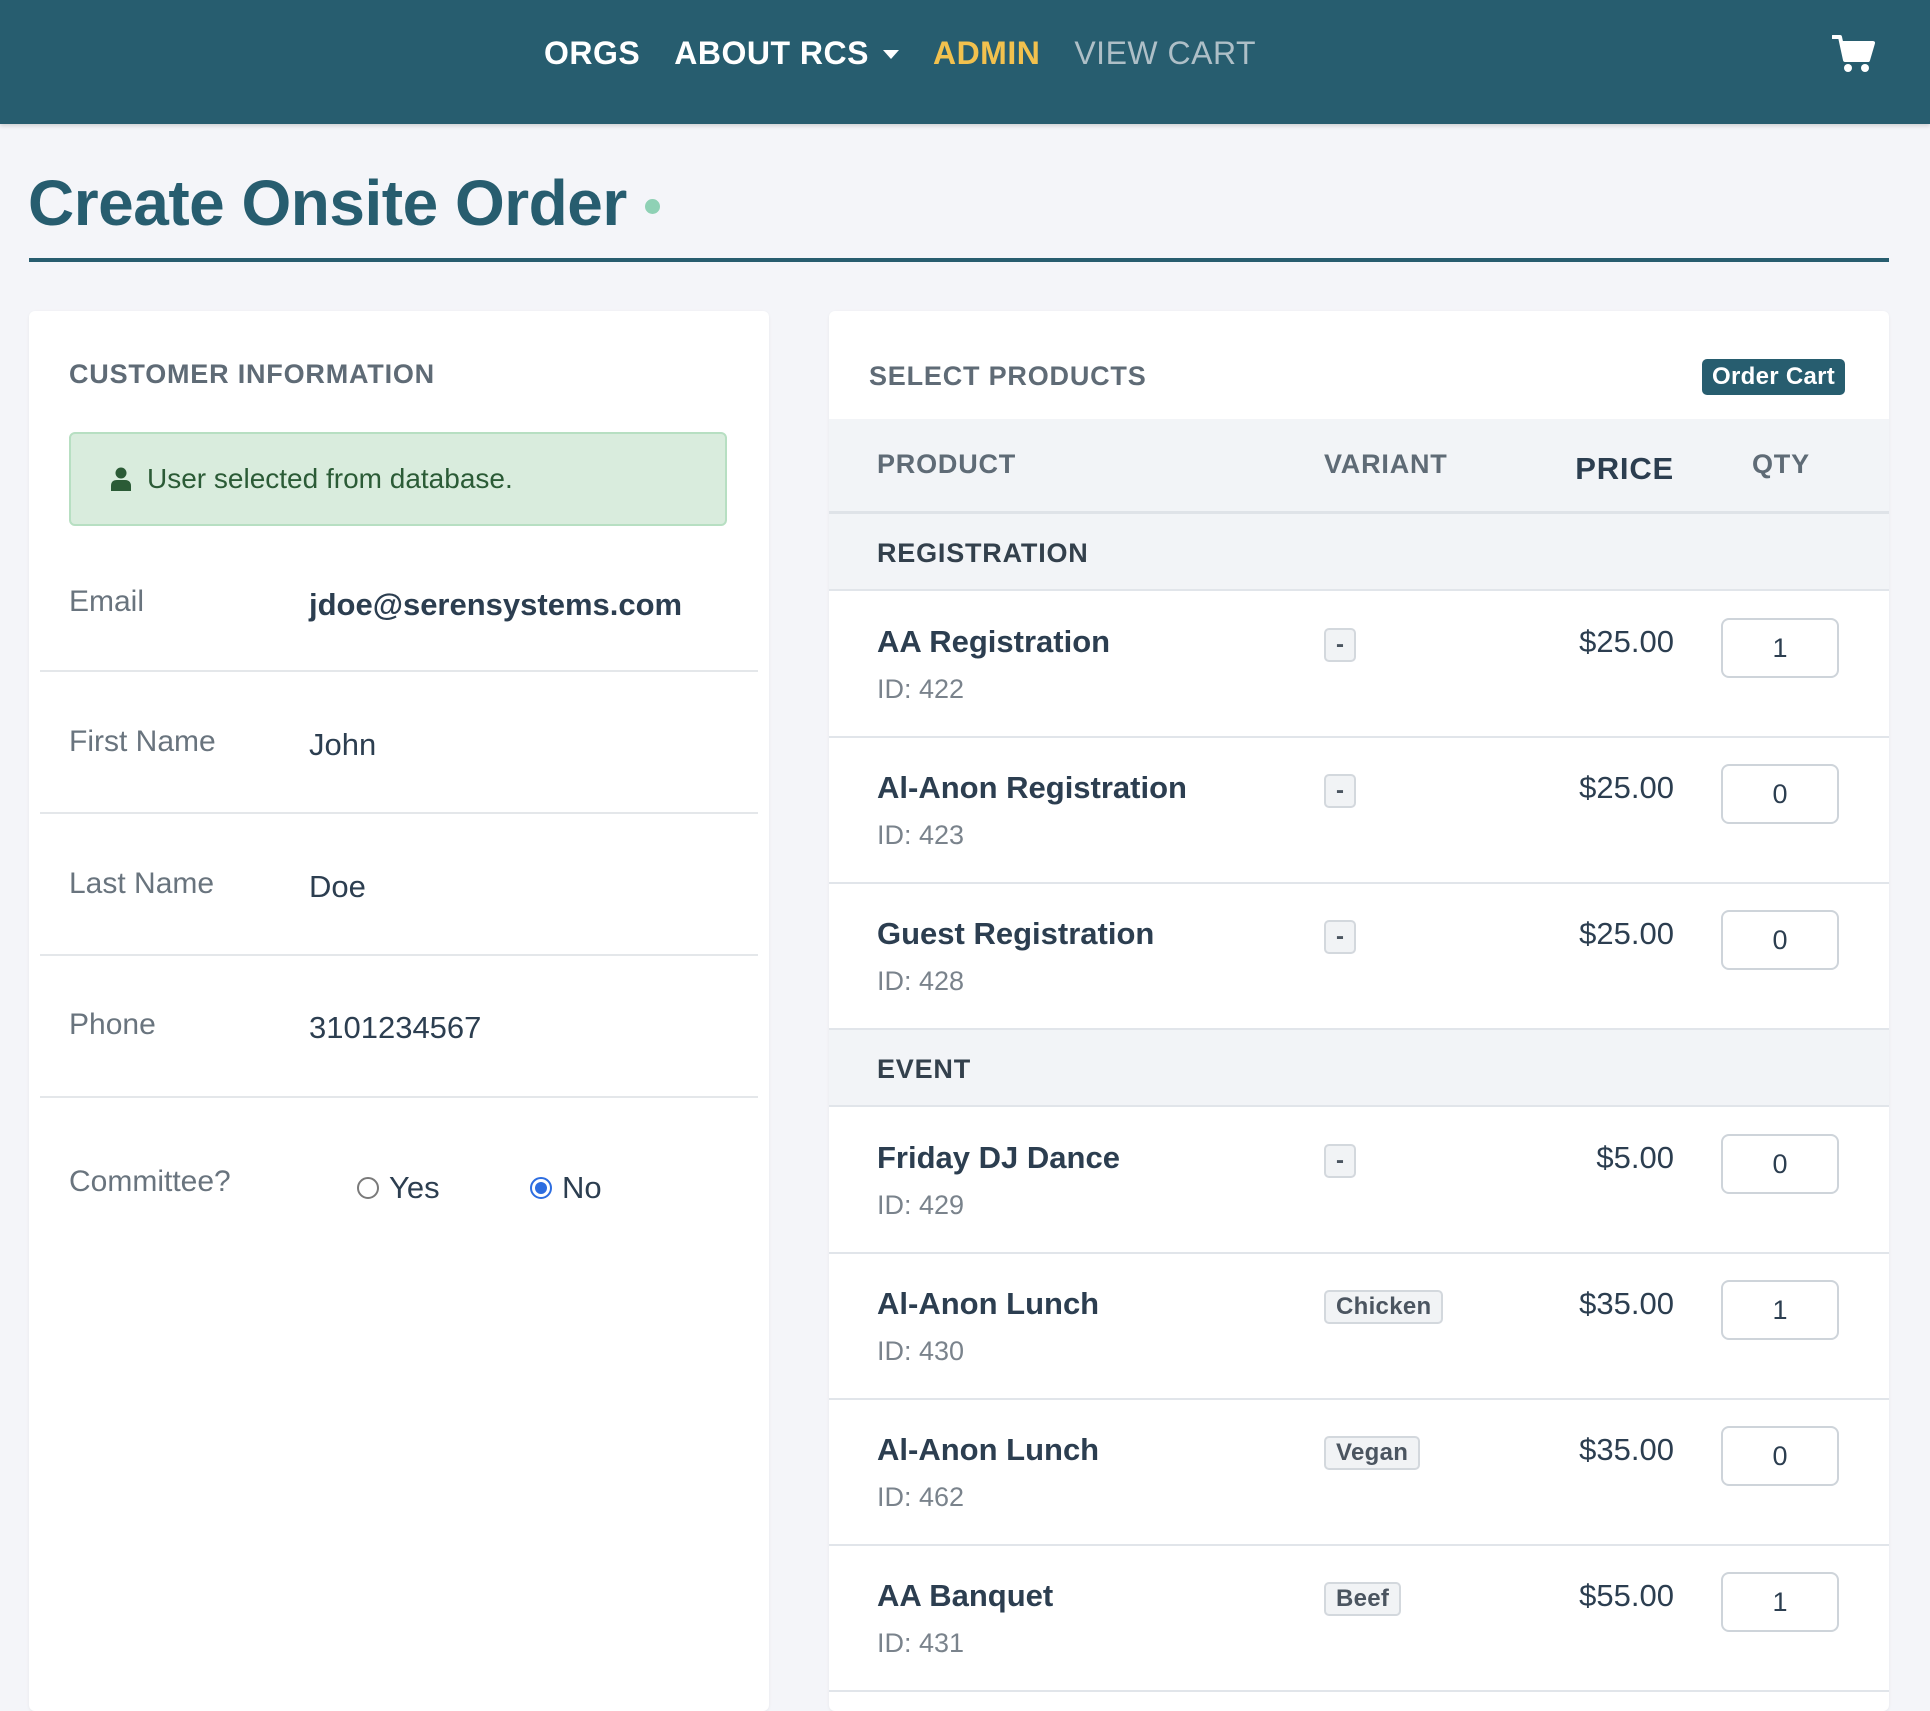  I want to click on column-header-product: PRODUCT, so click(947, 464).